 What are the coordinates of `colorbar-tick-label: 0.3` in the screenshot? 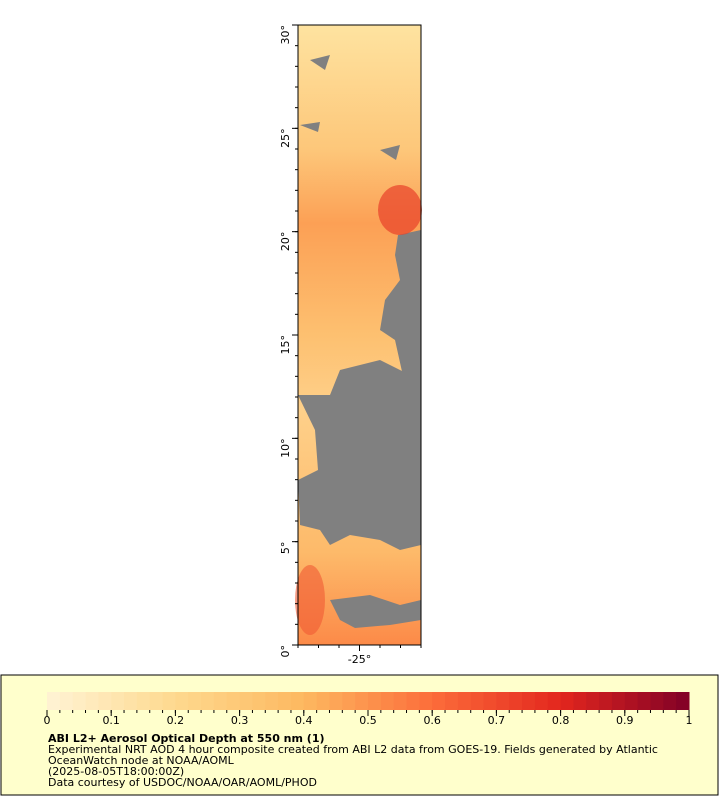 It's located at (240, 720).